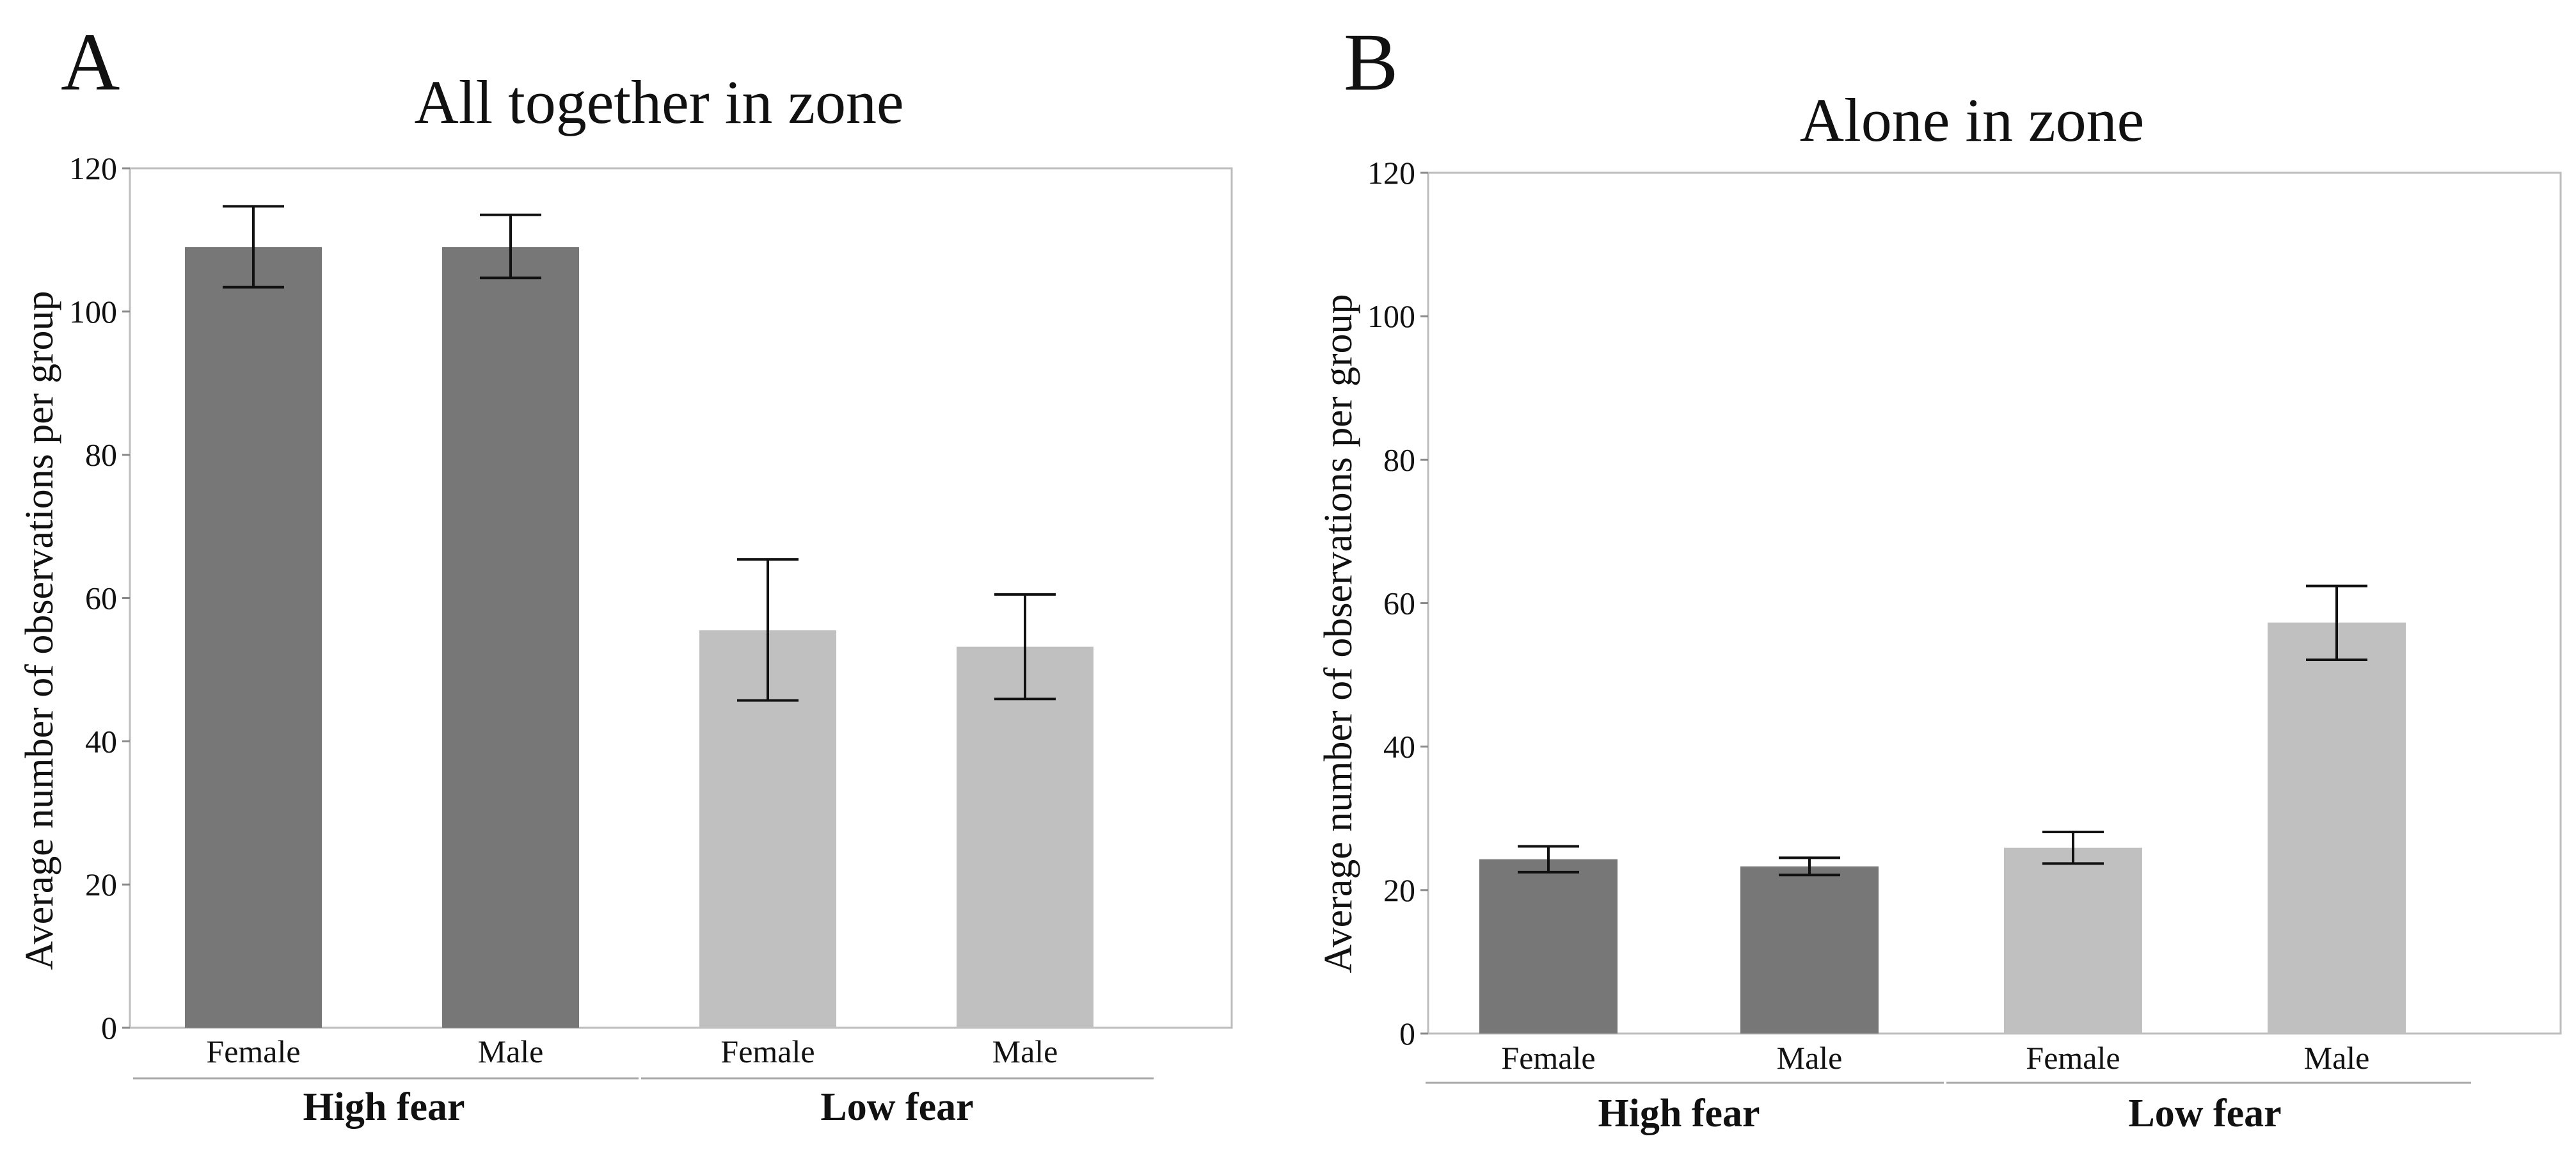  What do you see at coordinates (640, 453) in the screenshot?
I see `panel-a-error-bars` at bounding box center [640, 453].